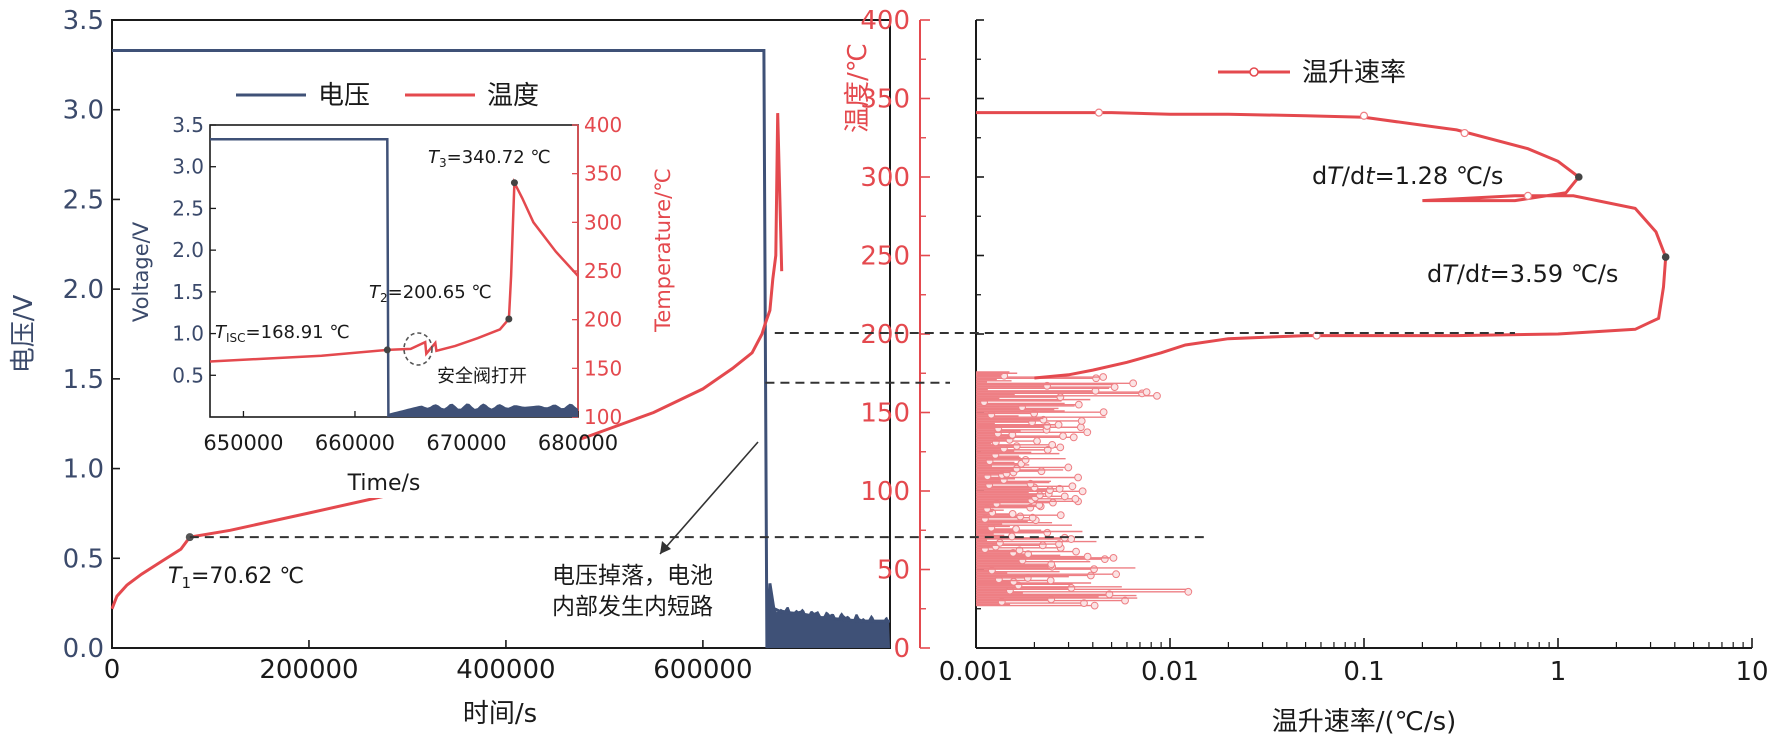 The width and height of the screenshot is (1771, 746). What do you see at coordinates (1622, 217) in the screenshot?
I see `rate-marked-points` at bounding box center [1622, 217].